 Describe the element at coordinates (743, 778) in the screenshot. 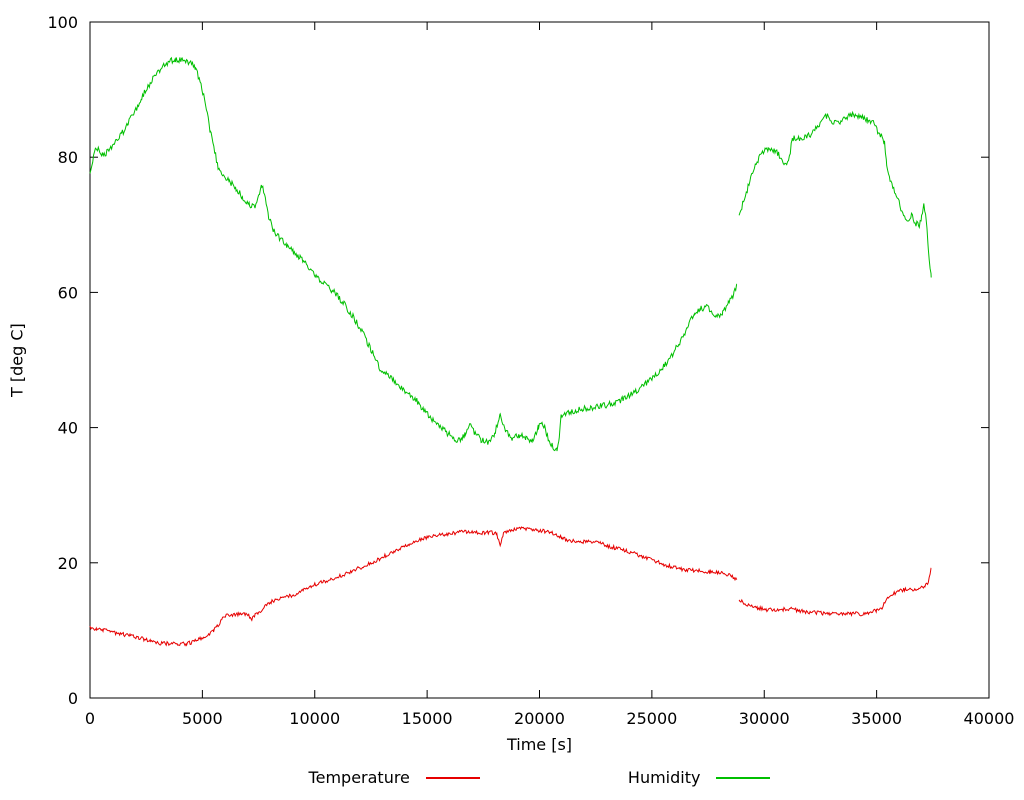

I see `humidity-line-sample` at that location.